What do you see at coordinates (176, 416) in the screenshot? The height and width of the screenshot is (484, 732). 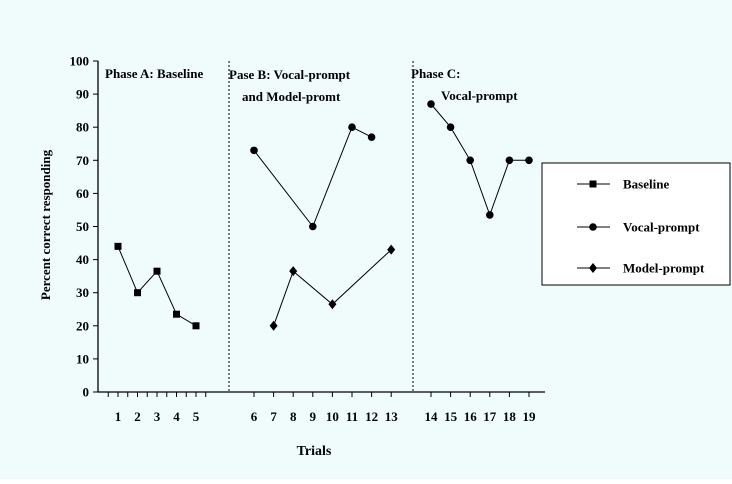 I see `x-tick-label: 4` at bounding box center [176, 416].